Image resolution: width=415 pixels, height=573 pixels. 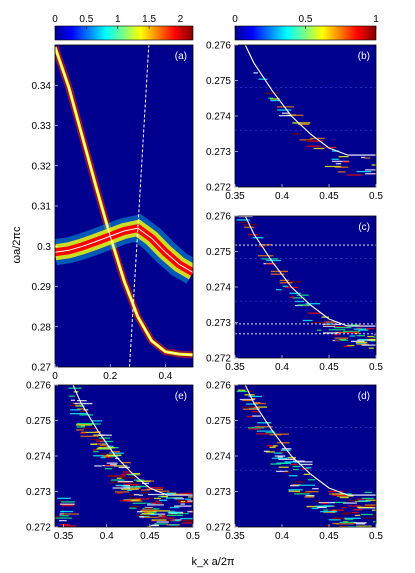 I want to click on colorbar-tick-label: 2, so click(x=181, y=19).